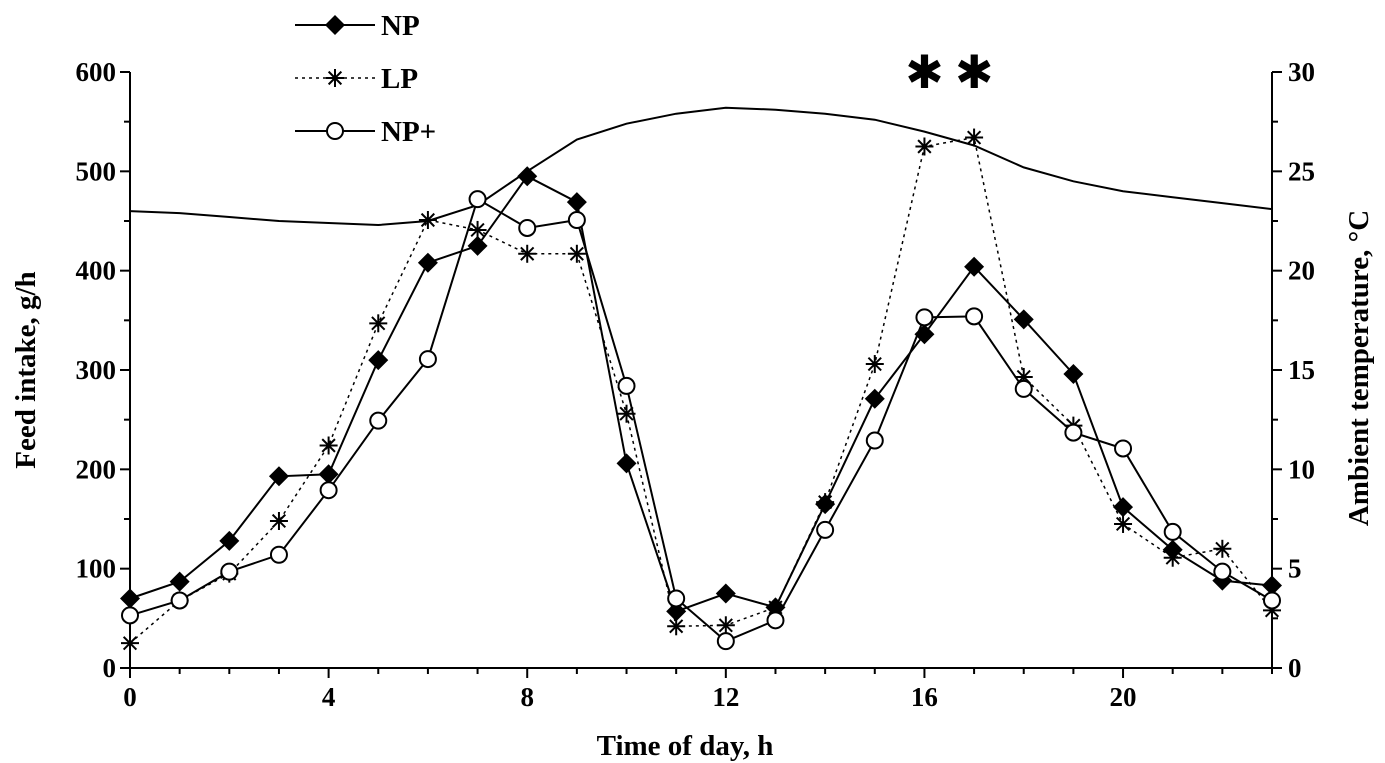 Image resolution: width=1385 pixels, height=763 pixels. What do you see at coordinates (96, 469) in the screenshot?
I see `y-tick-label: 200` at bounding box center [96, 469].